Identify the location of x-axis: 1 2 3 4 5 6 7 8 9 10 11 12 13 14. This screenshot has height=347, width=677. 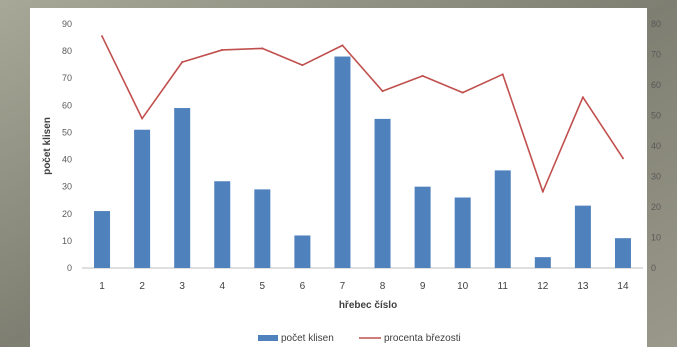
(364, 286).